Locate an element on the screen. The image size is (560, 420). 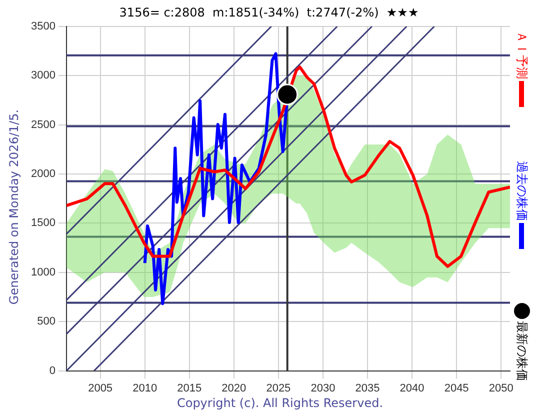
y-tick-label: 3500 is located at coordinates (43, 26).